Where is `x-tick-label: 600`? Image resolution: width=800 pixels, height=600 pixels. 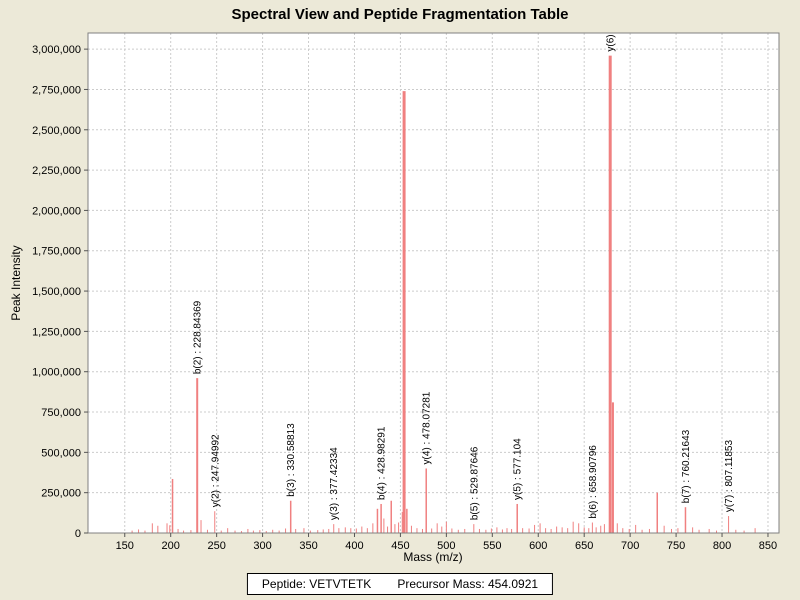
x-tick-label: 600 is located at coordinates (538, 546).